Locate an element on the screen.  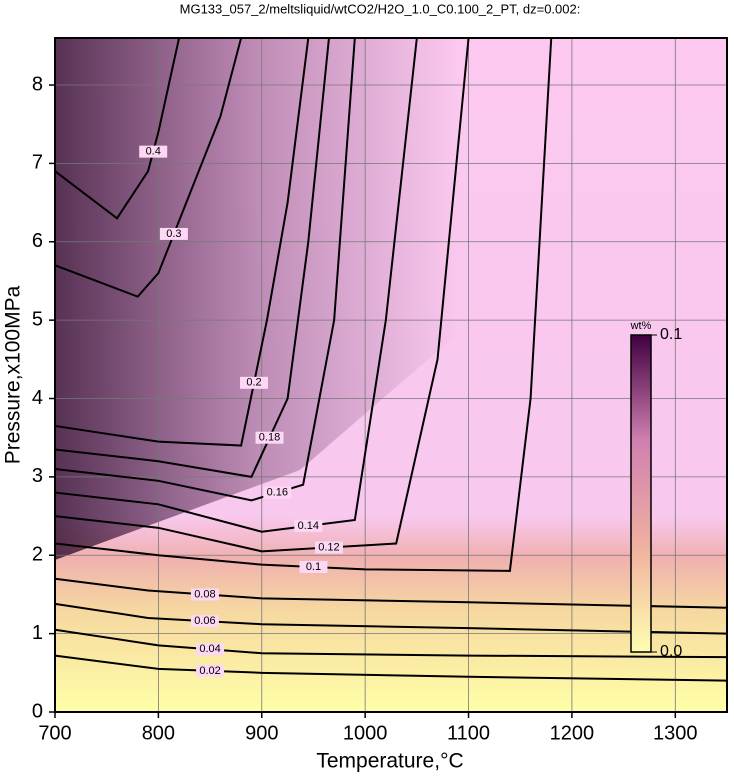
y-tick-label: 3 is located at coordinates (37, 476).